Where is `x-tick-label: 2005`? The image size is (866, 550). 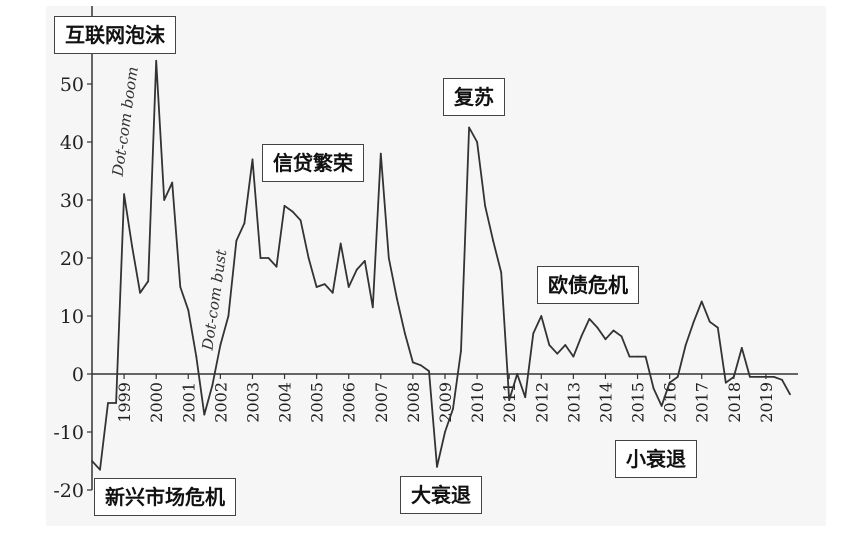
x-tick-label: 2005 is located at coordinates (317, 402).